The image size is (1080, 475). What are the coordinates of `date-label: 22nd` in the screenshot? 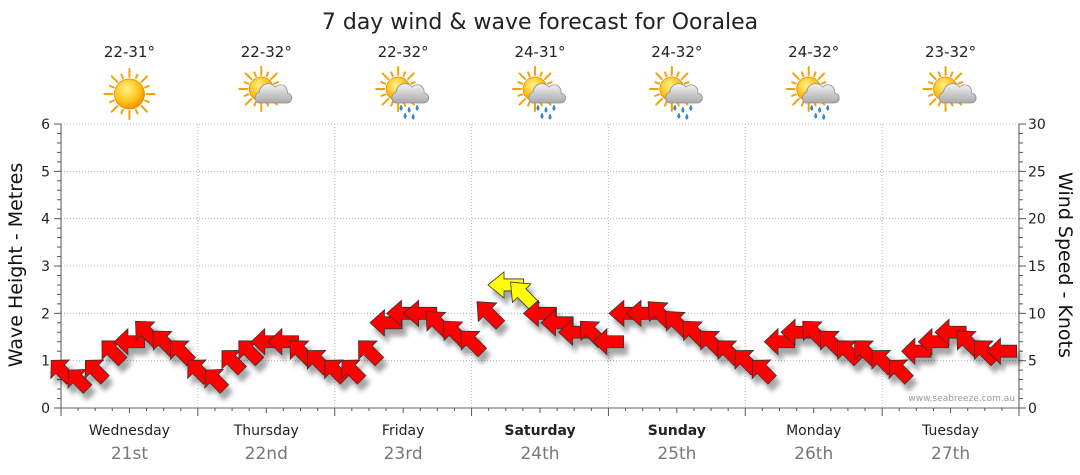 It's located at (266, 454).